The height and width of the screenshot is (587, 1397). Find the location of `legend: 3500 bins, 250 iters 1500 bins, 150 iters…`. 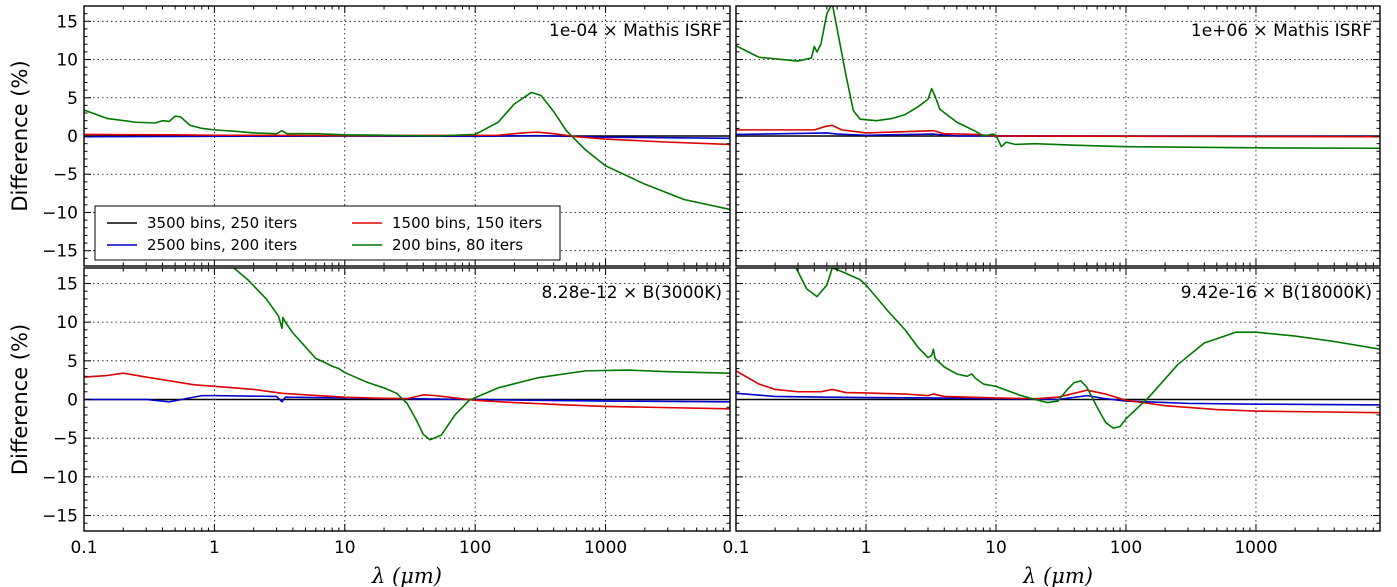

legend: 3500 bins, 250 iters 1500 bins, 150 iters… is located at coordinates (327, 233).